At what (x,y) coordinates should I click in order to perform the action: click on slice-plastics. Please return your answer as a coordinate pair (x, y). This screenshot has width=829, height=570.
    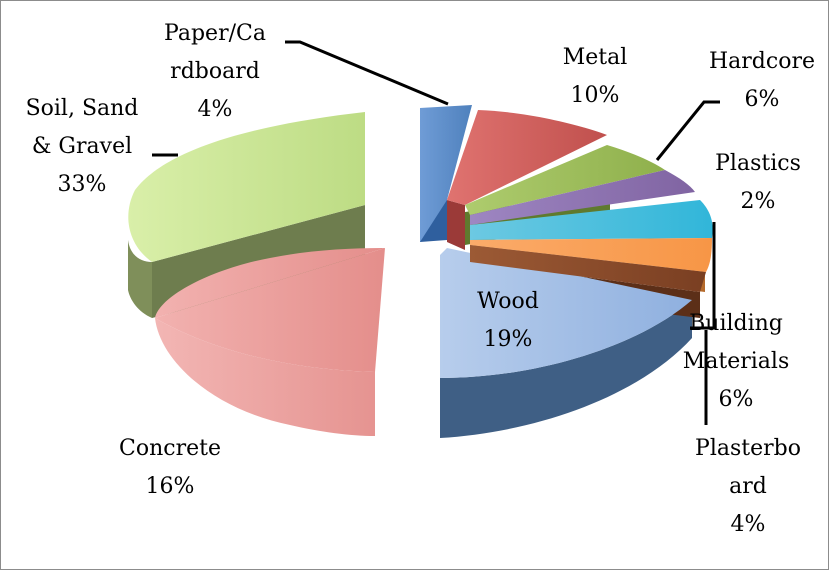
    Looking at the image, I should click on (582, 197).